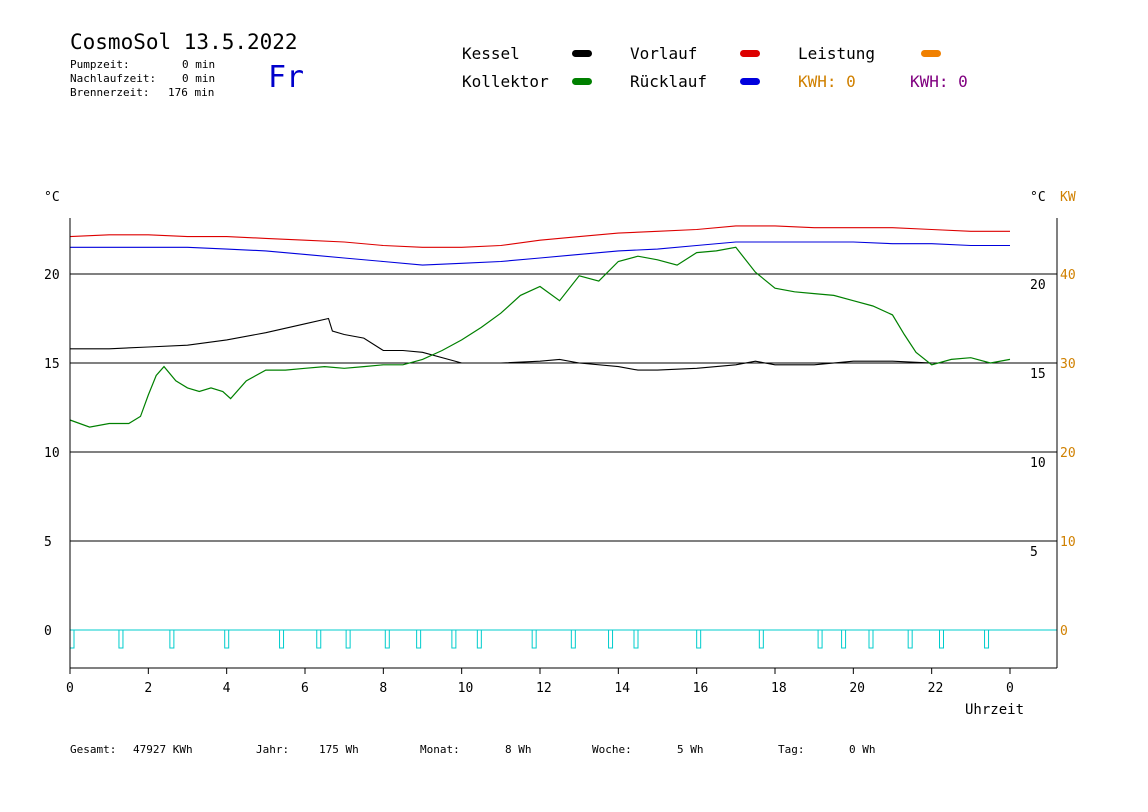 The image size is (1148, 812). What do you see at coordinates (163, 749) in the screenshot?
I see `footer-gesamt-value: 47927 KWh` at bounding box center [163, 749].